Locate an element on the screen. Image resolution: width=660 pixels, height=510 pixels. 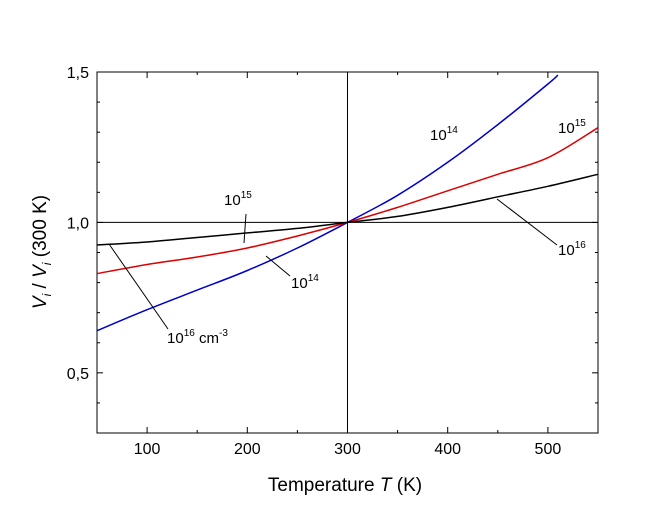
annotation-label: 1016 is located at coordinates (572, 249).